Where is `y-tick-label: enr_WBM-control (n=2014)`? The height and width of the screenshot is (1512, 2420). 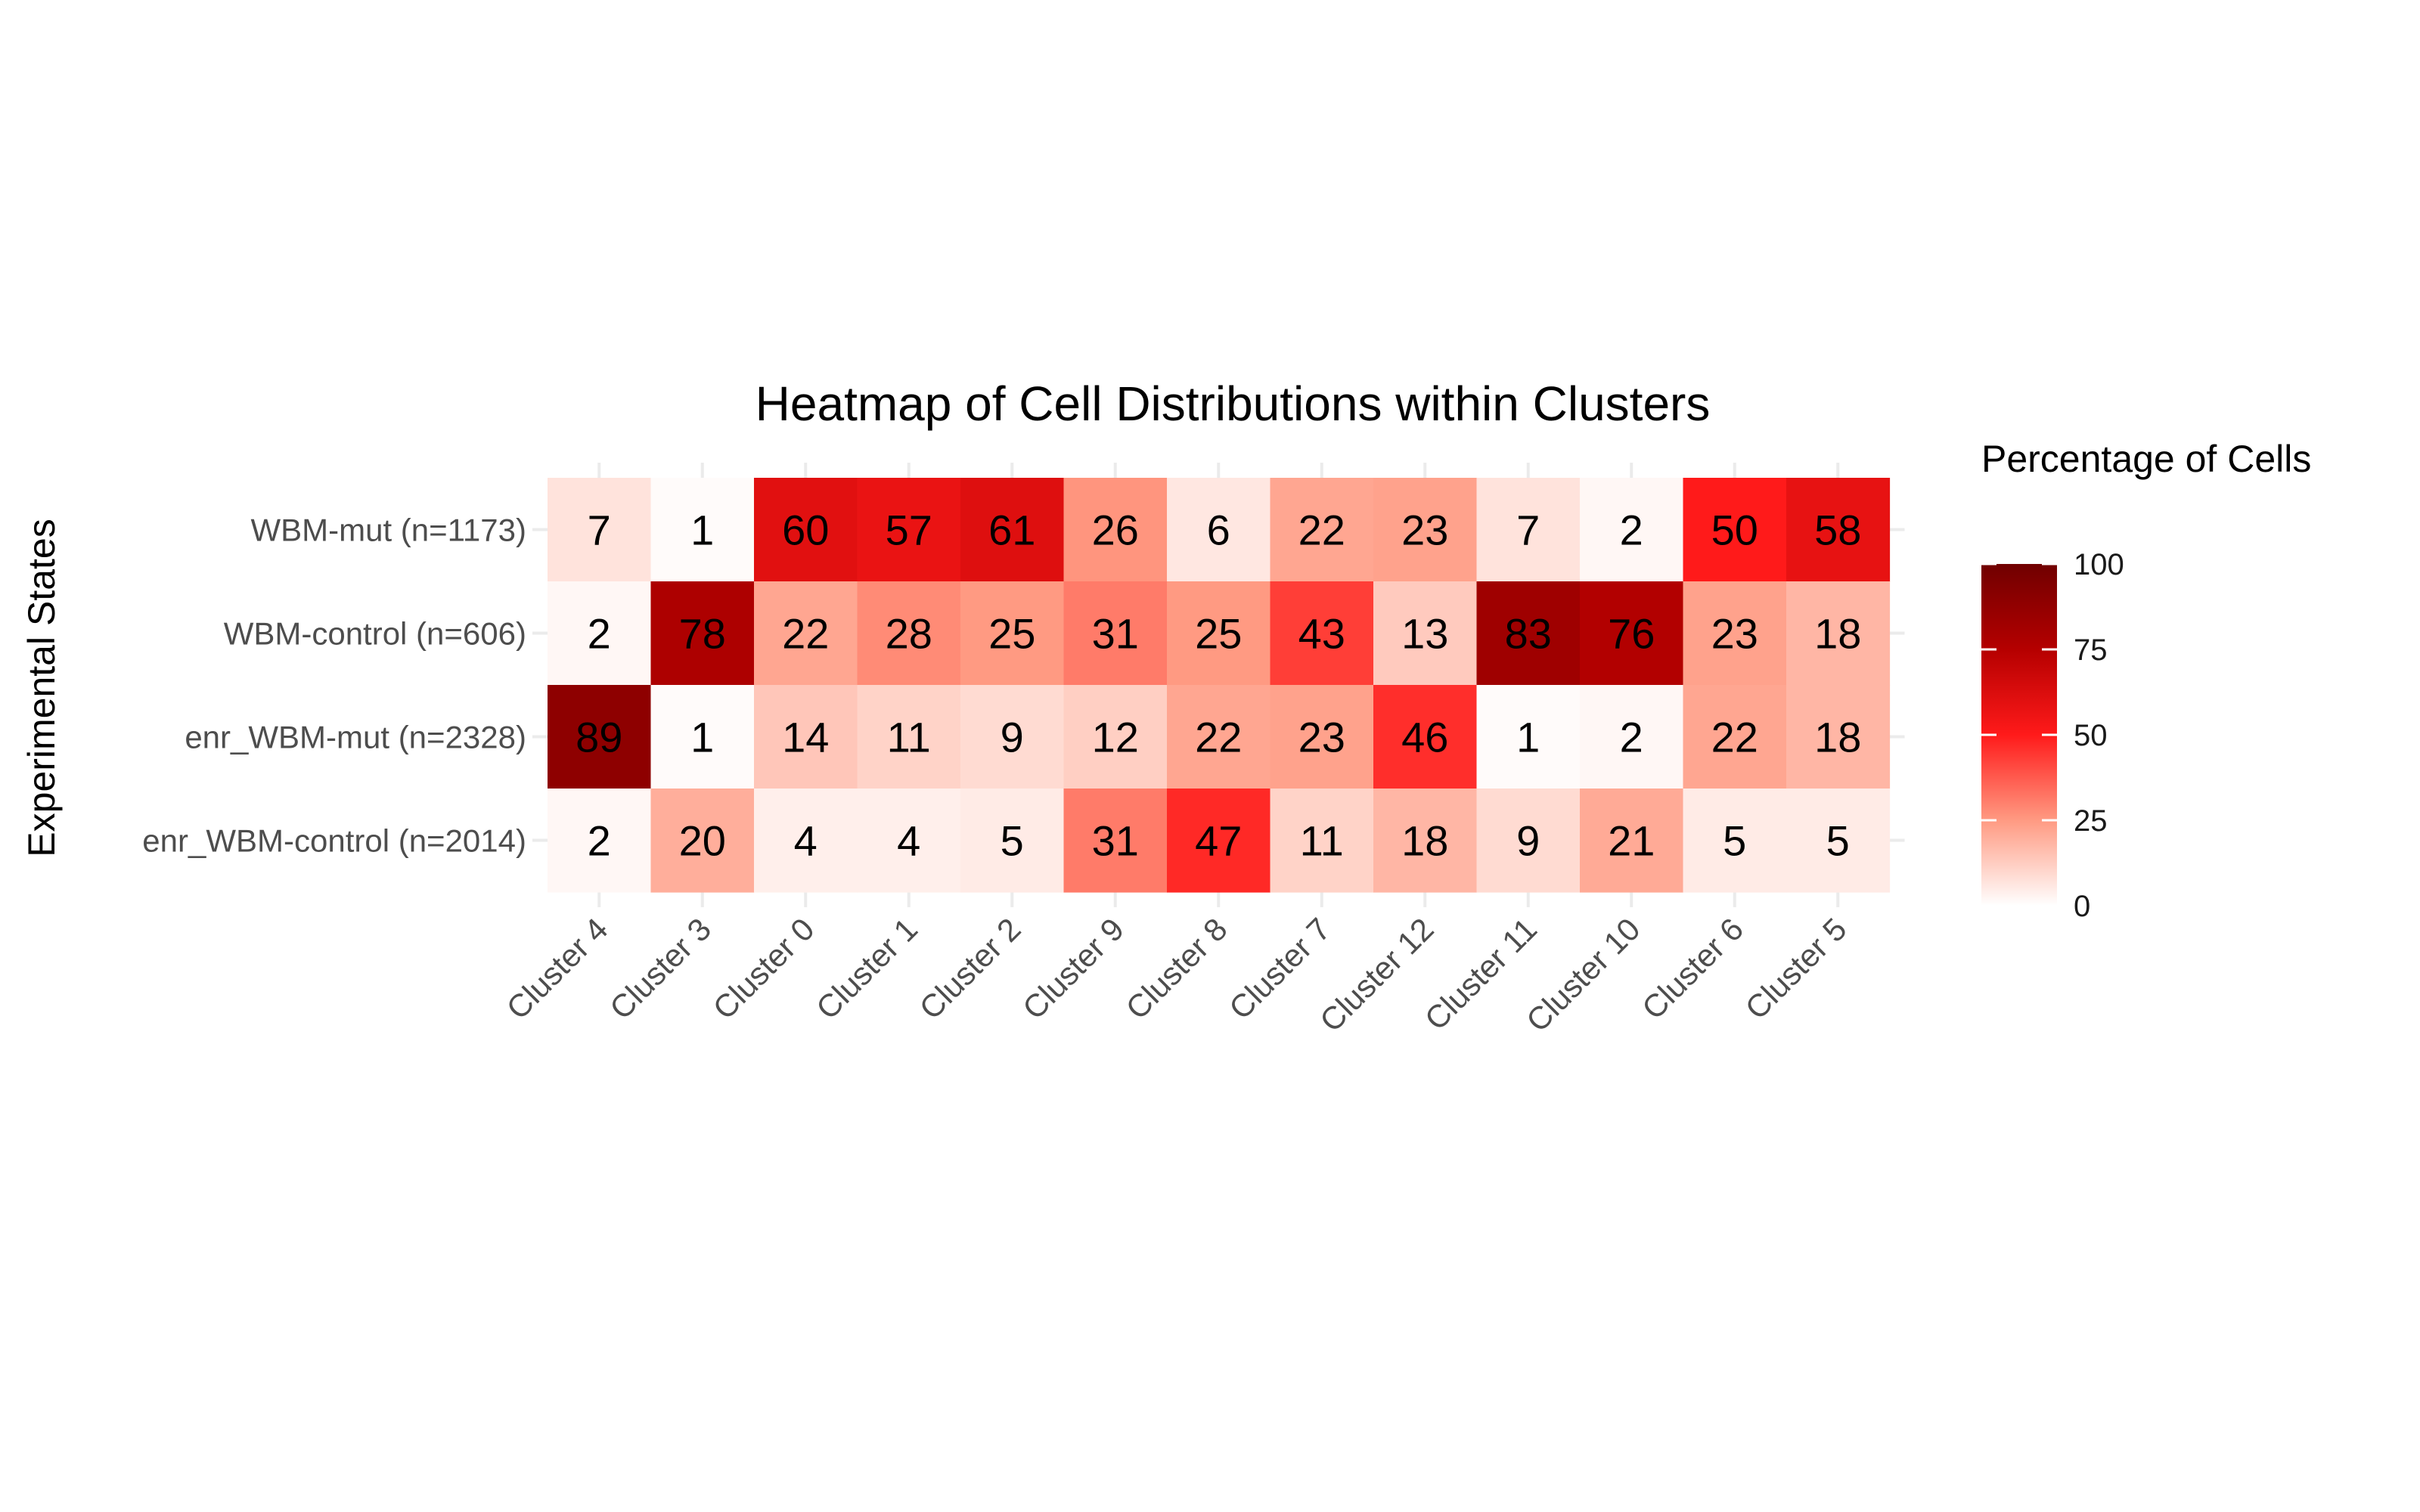
y-tick-label: enr_WBM-control (n=2014) is located at coordinates (334, 841).